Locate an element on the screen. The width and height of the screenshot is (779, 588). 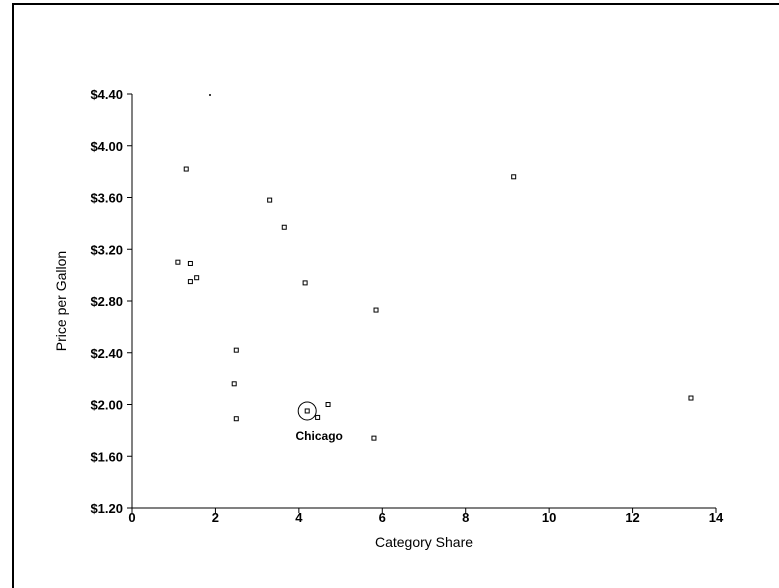
x-tick-label: 2 is located at coordinates (215, 517).